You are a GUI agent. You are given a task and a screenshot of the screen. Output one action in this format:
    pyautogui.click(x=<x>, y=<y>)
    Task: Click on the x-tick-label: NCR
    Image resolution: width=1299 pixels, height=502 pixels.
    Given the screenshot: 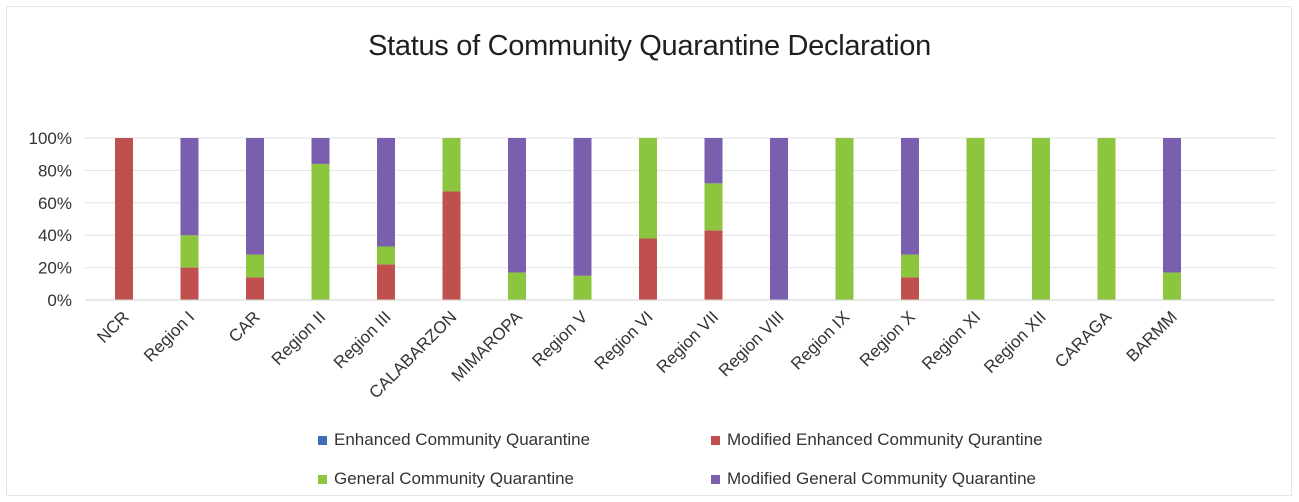 What is the action you would take?
    pyautogui.click(x=112, y=326)
    